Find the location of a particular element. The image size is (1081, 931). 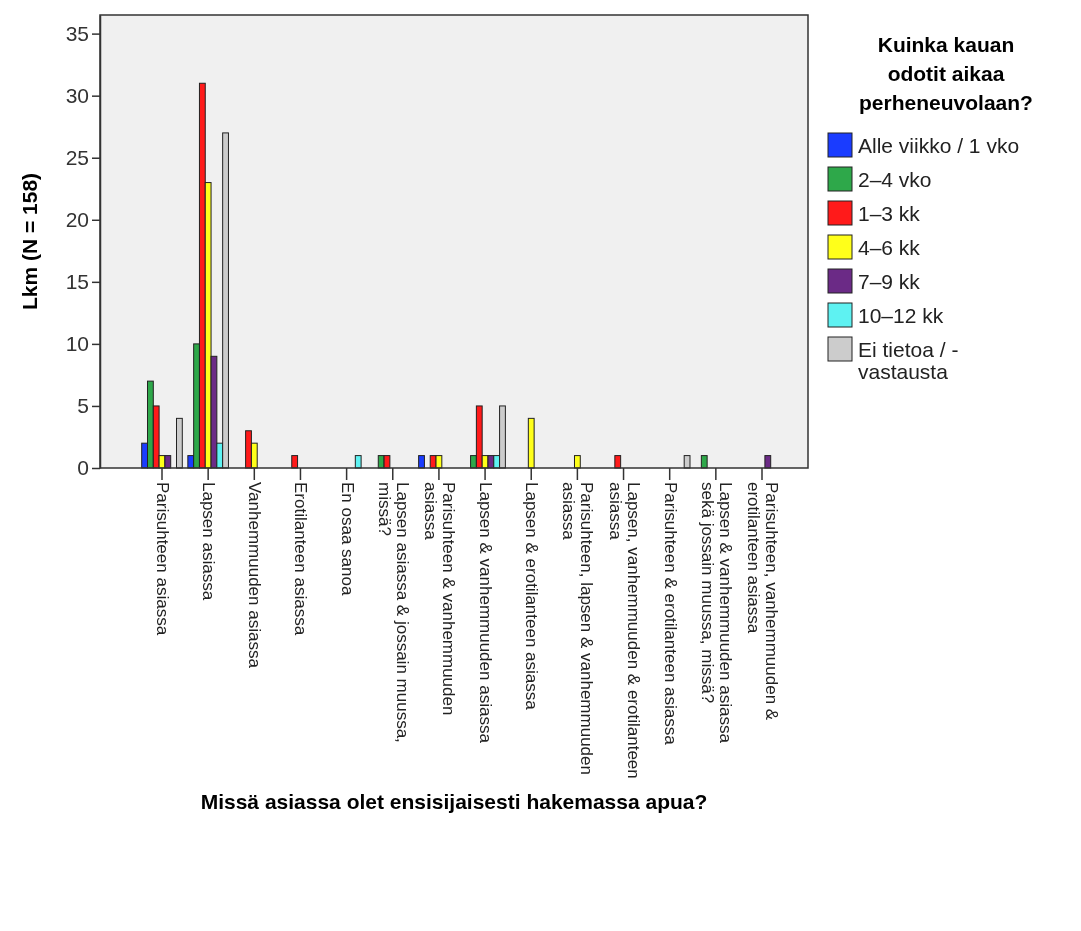

x-axis-title: Missä asiassa olet ensisijaisesti hakemassa apua? is located at coordinates (454, 801).